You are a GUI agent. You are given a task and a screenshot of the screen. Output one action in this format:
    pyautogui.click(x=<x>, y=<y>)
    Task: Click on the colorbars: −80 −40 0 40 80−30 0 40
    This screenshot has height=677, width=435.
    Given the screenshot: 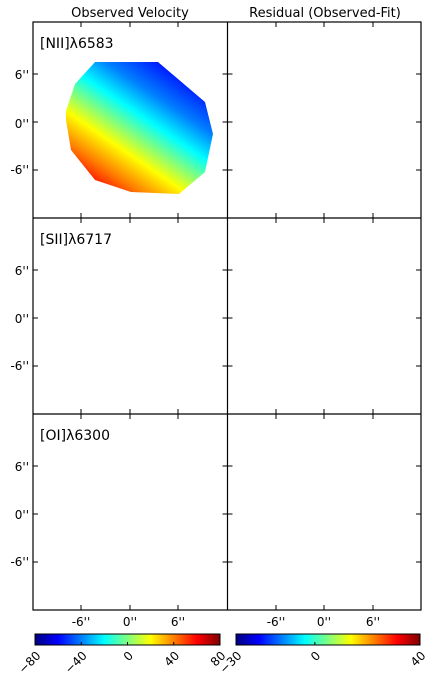 What is the action you would take?
    pyautogui.click(x=222, y=655)
    